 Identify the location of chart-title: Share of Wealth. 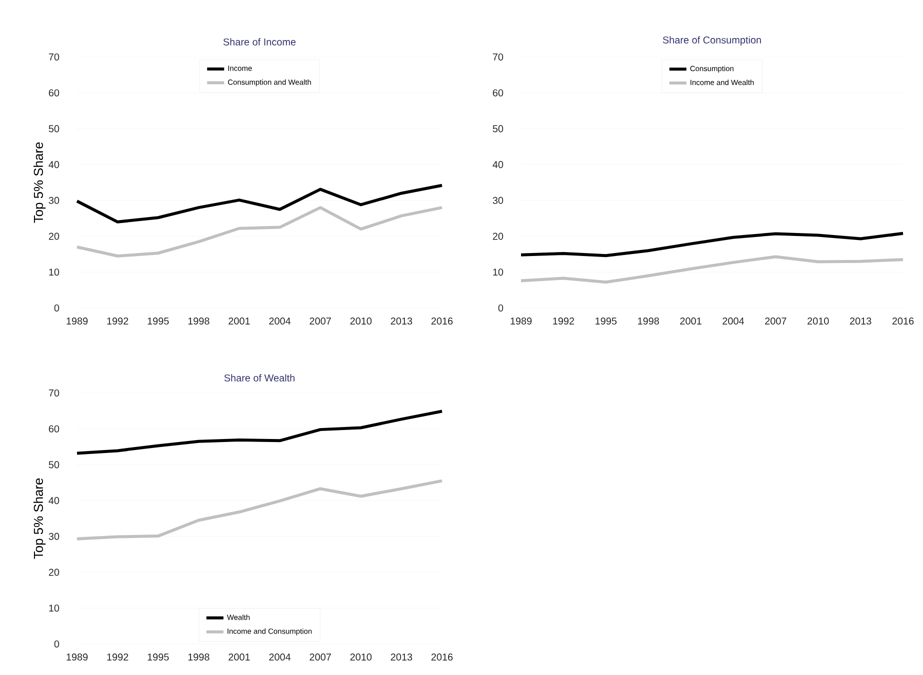
(259, 378).